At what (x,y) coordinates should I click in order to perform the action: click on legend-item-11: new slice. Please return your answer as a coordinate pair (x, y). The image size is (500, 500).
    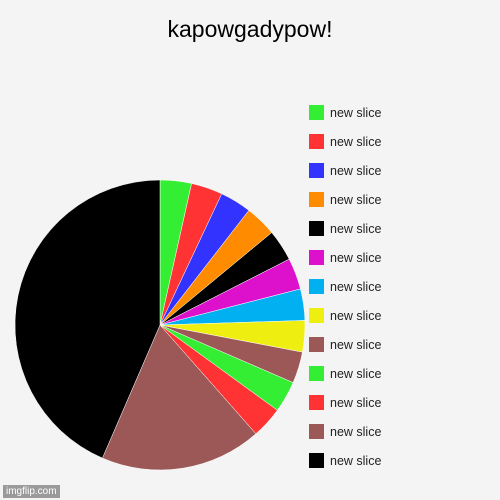
    Looking at the image, I should click on (345, 431).